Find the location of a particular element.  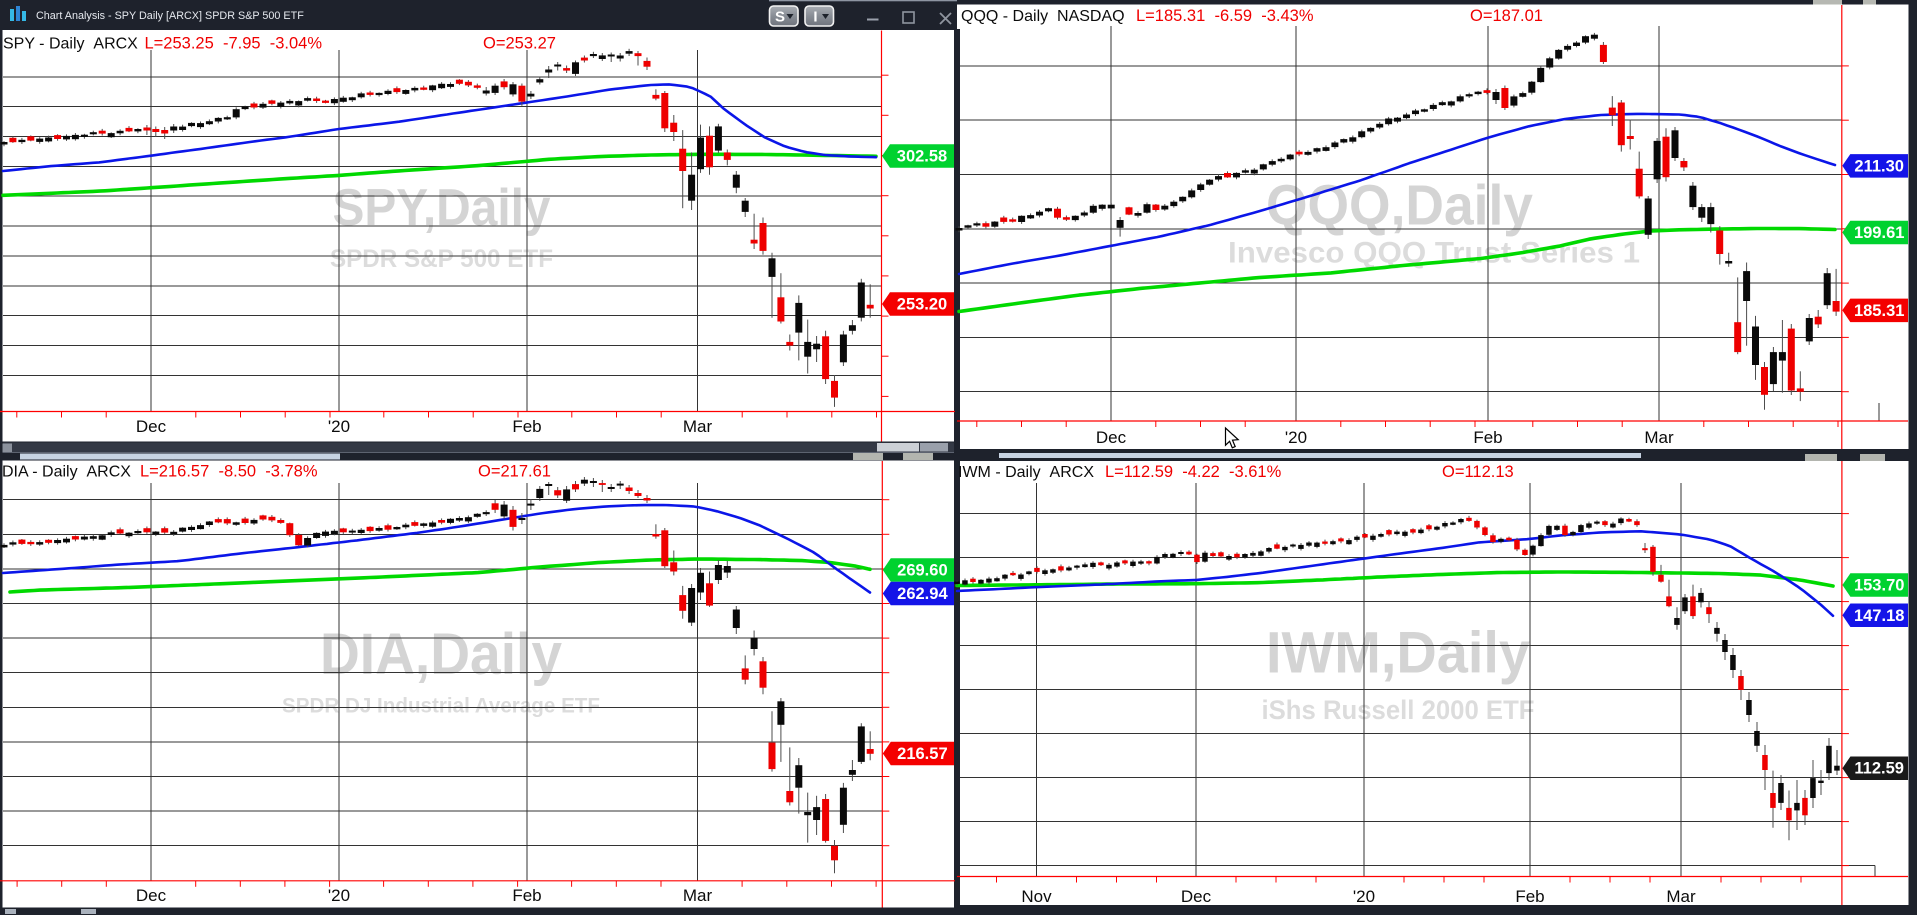

svg-text: 302.58 is located at coordinates (922, 157).